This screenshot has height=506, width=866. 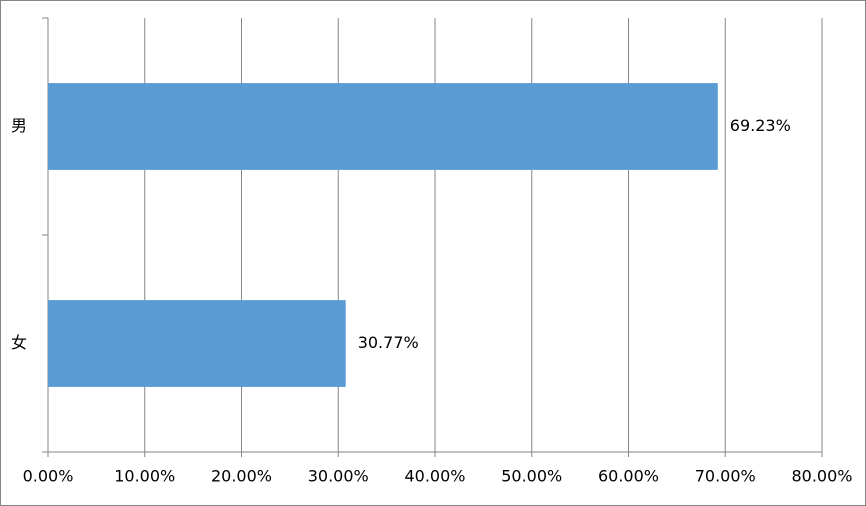 What do you see at coordinates (19, 342) in the screenshot?
I see `y-tick-label: 女` at bounding box center [19, 342].